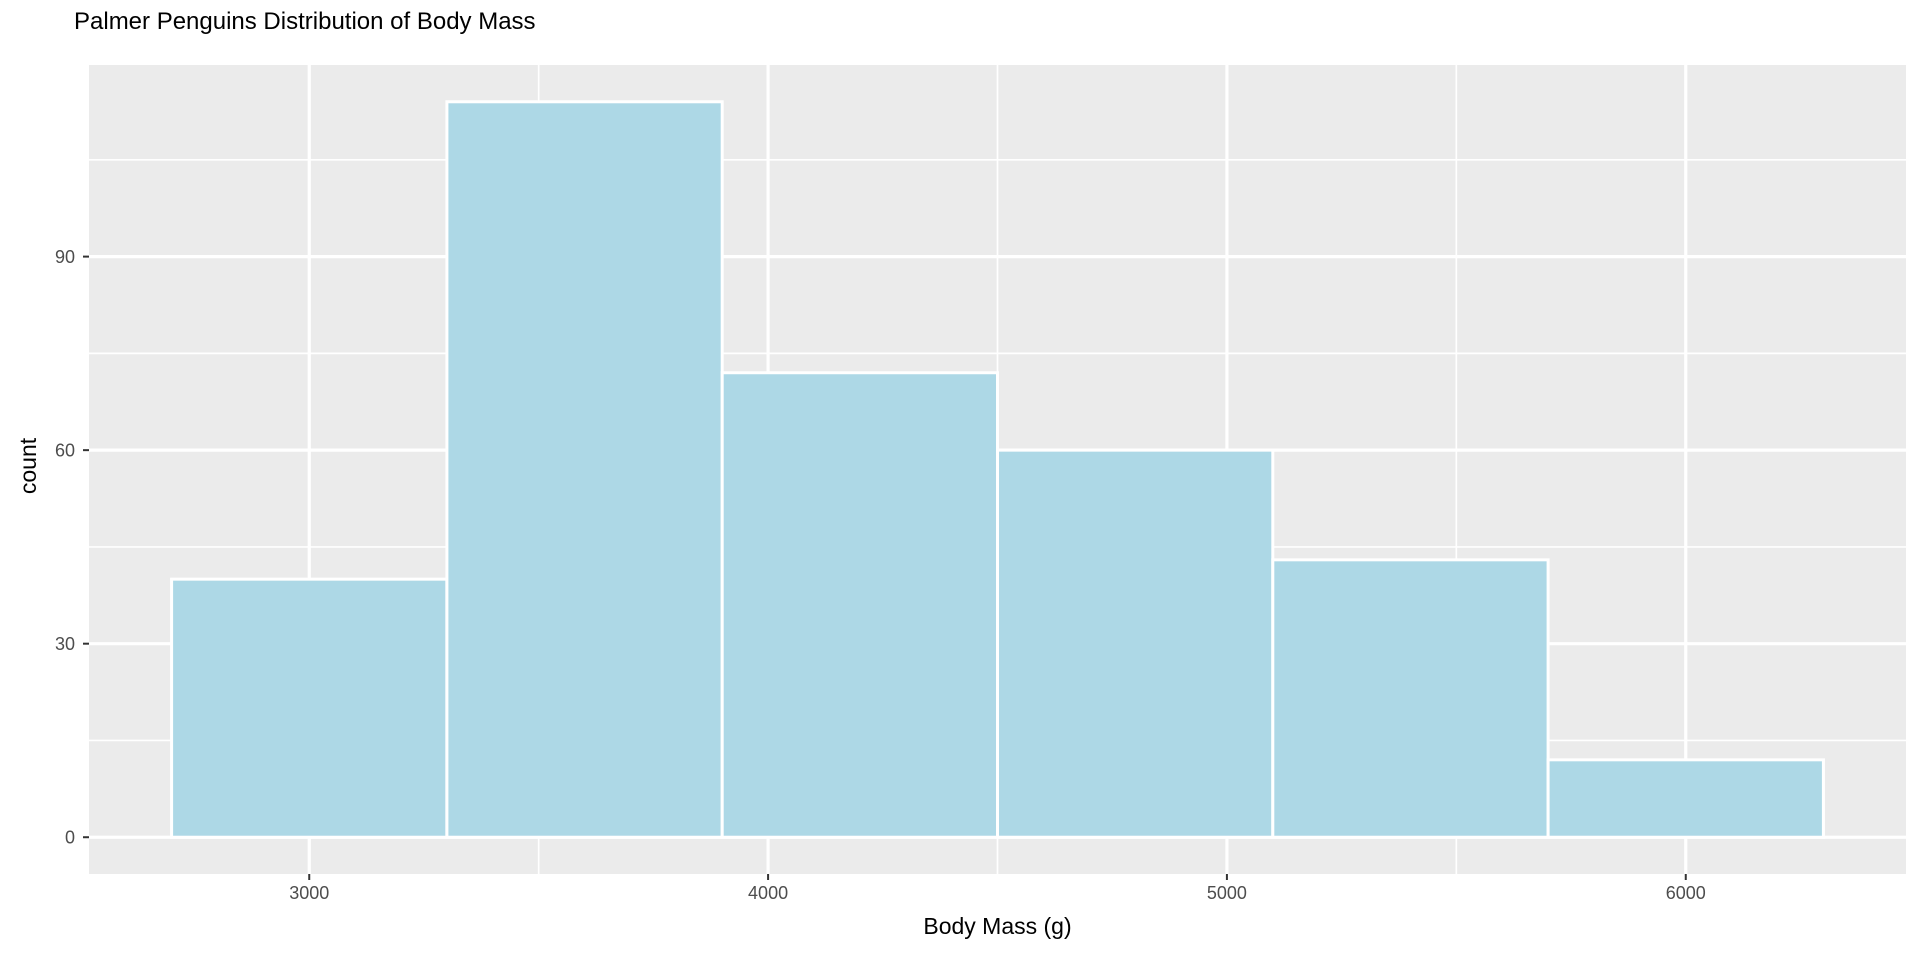 Image resolution: width=1920 pixels, height=960 pixels. I want to click on x-tick-label-4000: 4000, so click(768, 893).